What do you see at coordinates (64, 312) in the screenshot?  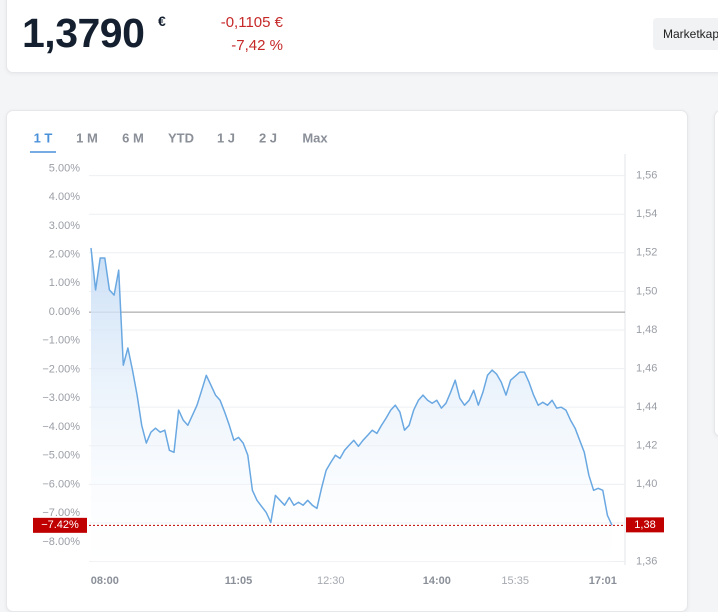 I see `y-tick-label: 0.00%` at bounding box center [64, 312].